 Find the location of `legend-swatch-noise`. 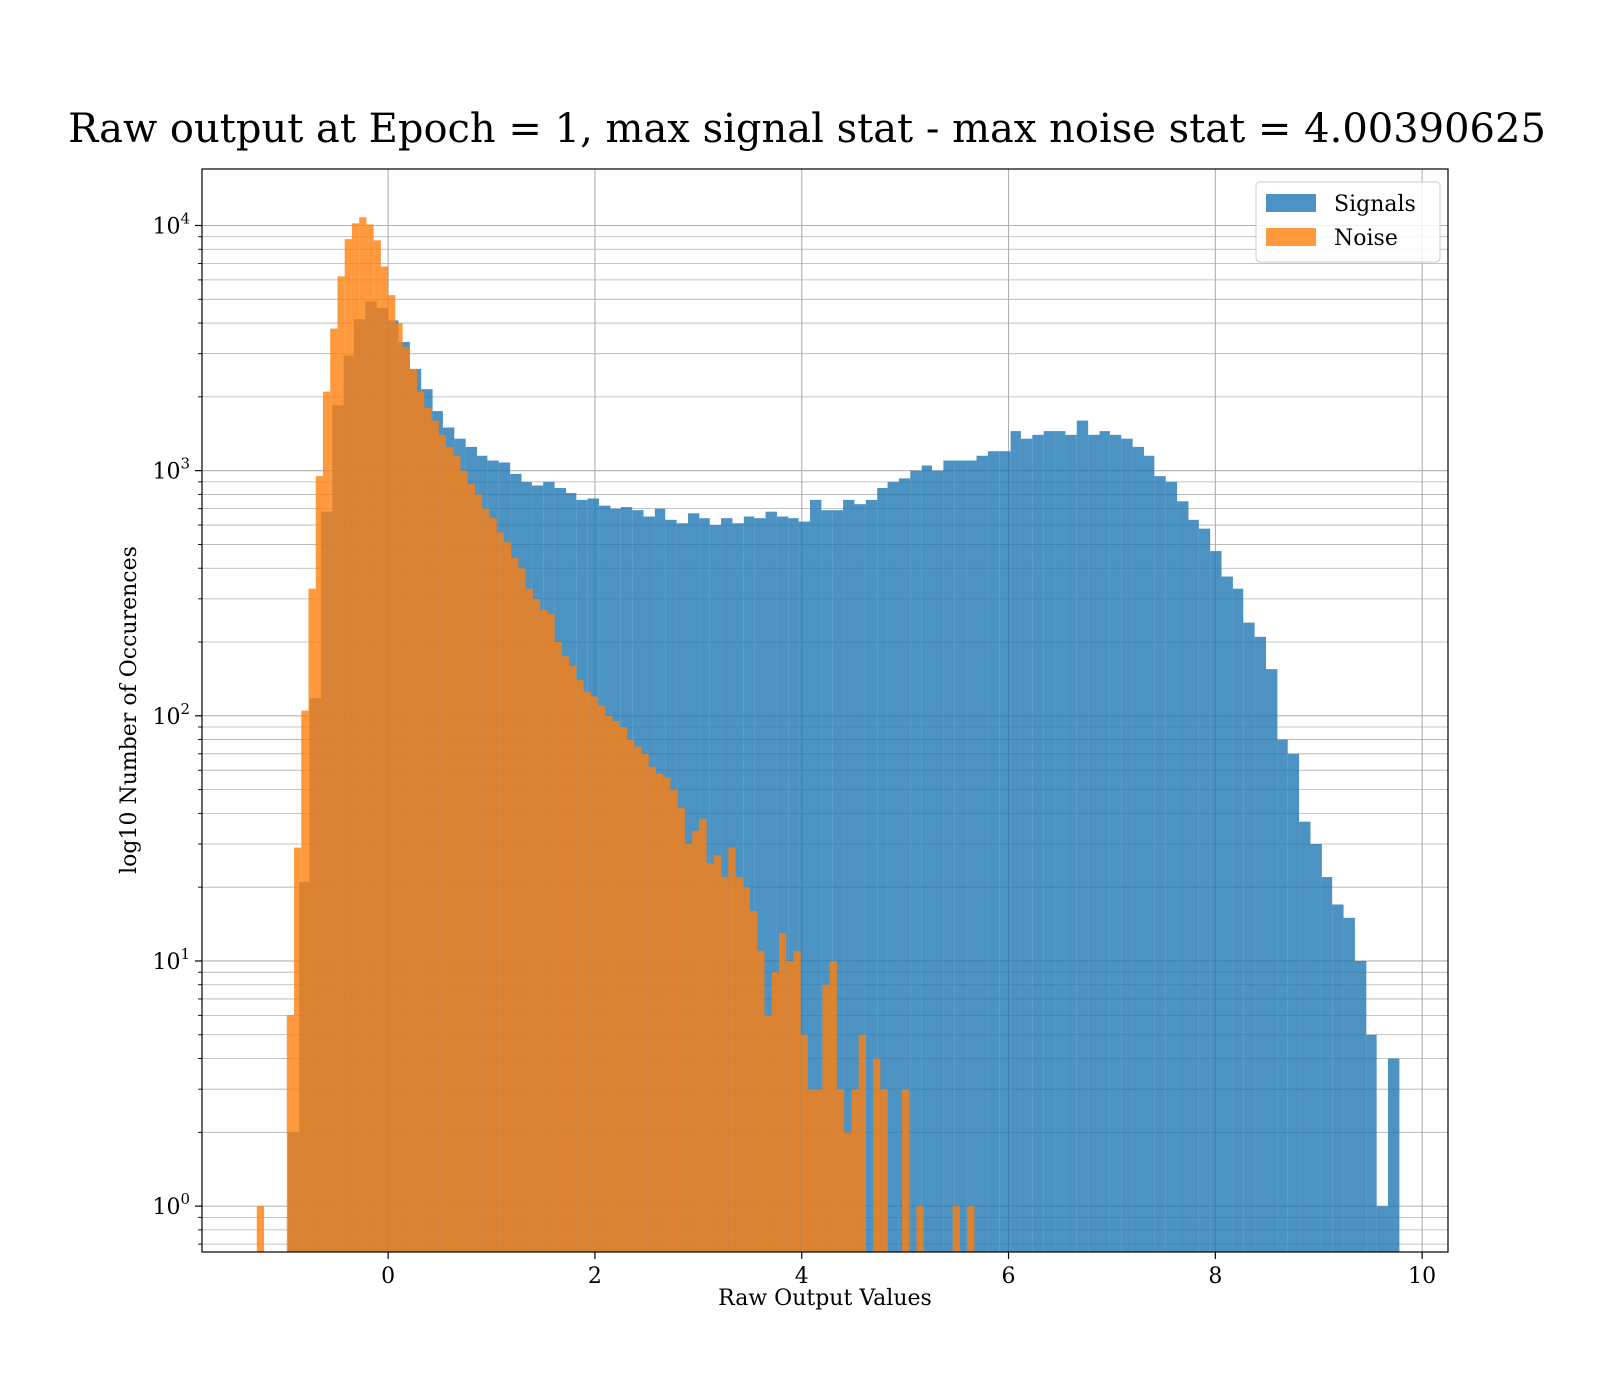

legend-swatch-noise is located at coordinates (1291, 237).